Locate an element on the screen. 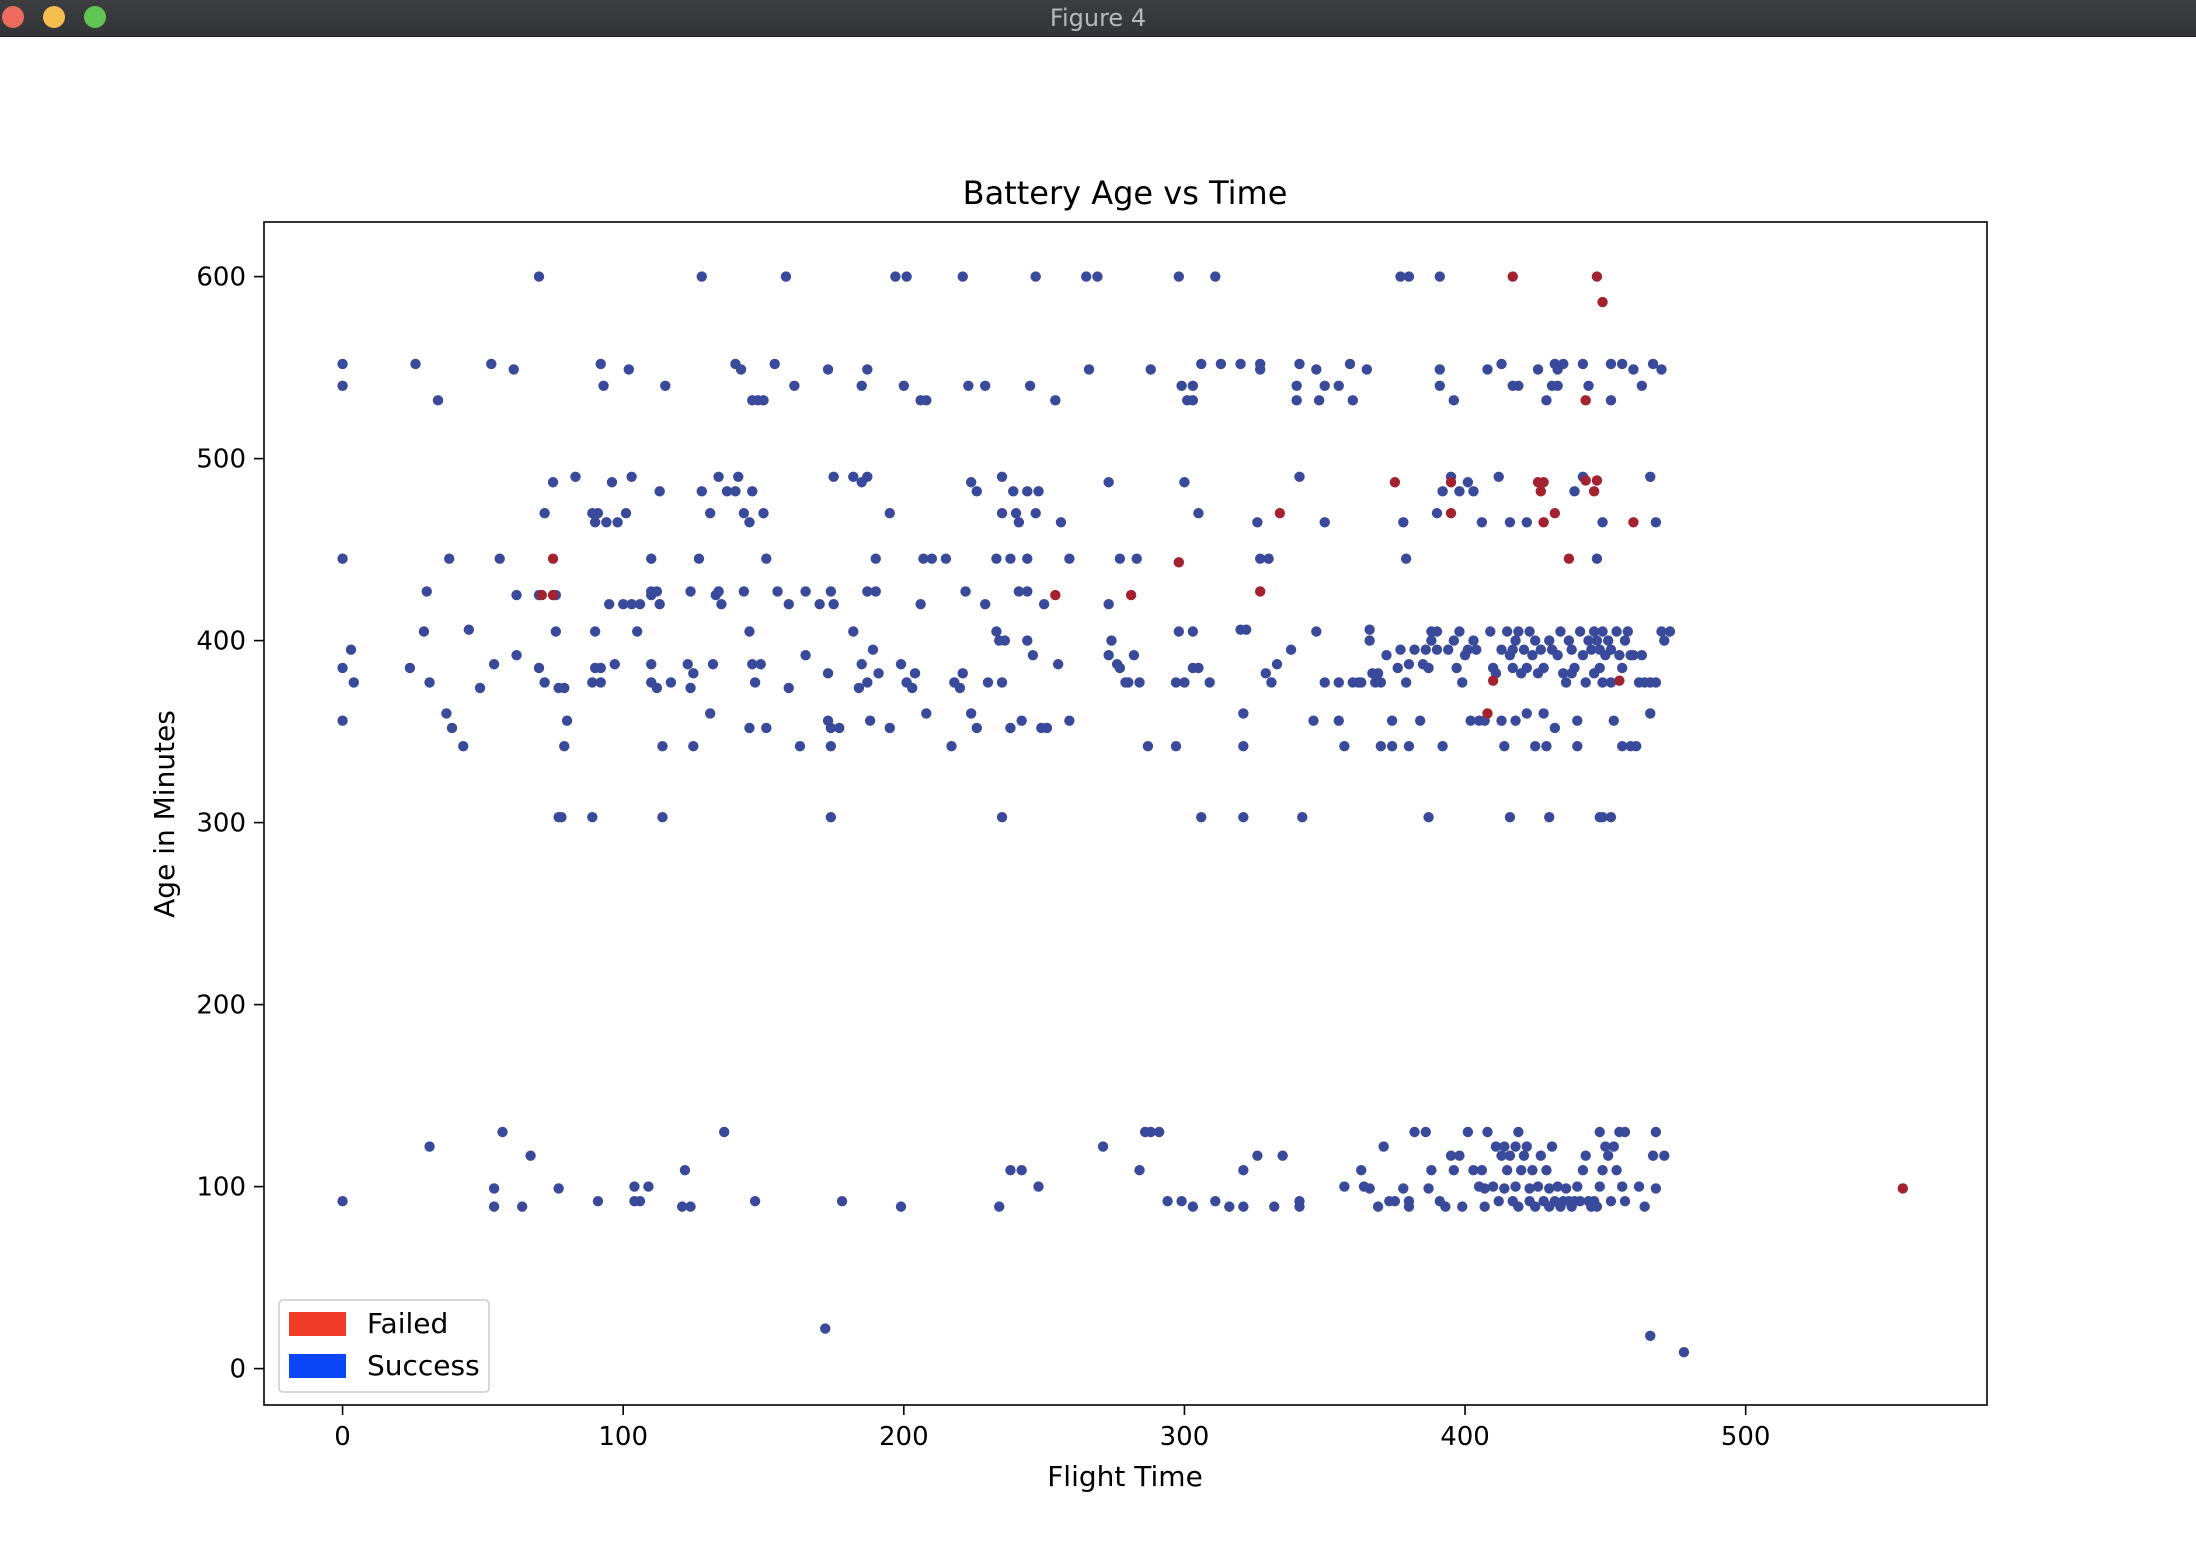 This screenshot has height=1548, width=2196. y-tick-label: 0 is located at coordinates (237, 1370).